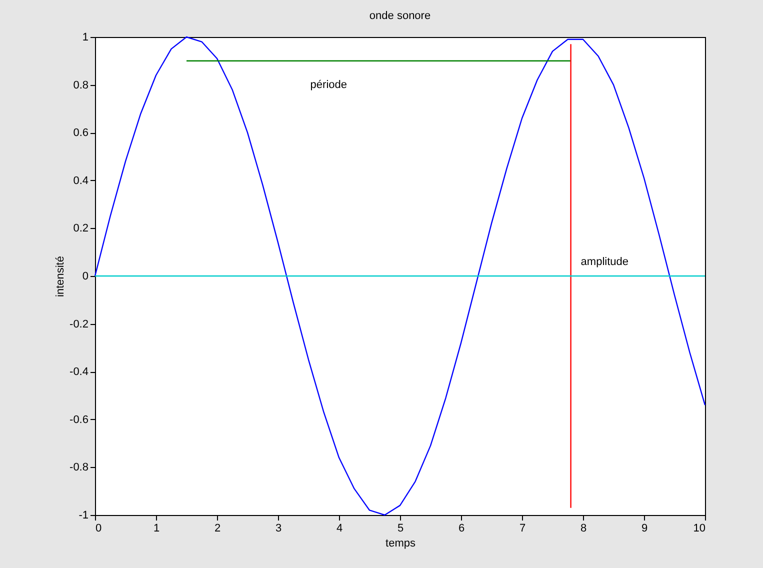 The height and width of the screenshot is (568, 763). What do you see at coordinates (80, 180) in the screenshot?
I see `y-tick-label: 0.4` at bounding box center [80, 180].